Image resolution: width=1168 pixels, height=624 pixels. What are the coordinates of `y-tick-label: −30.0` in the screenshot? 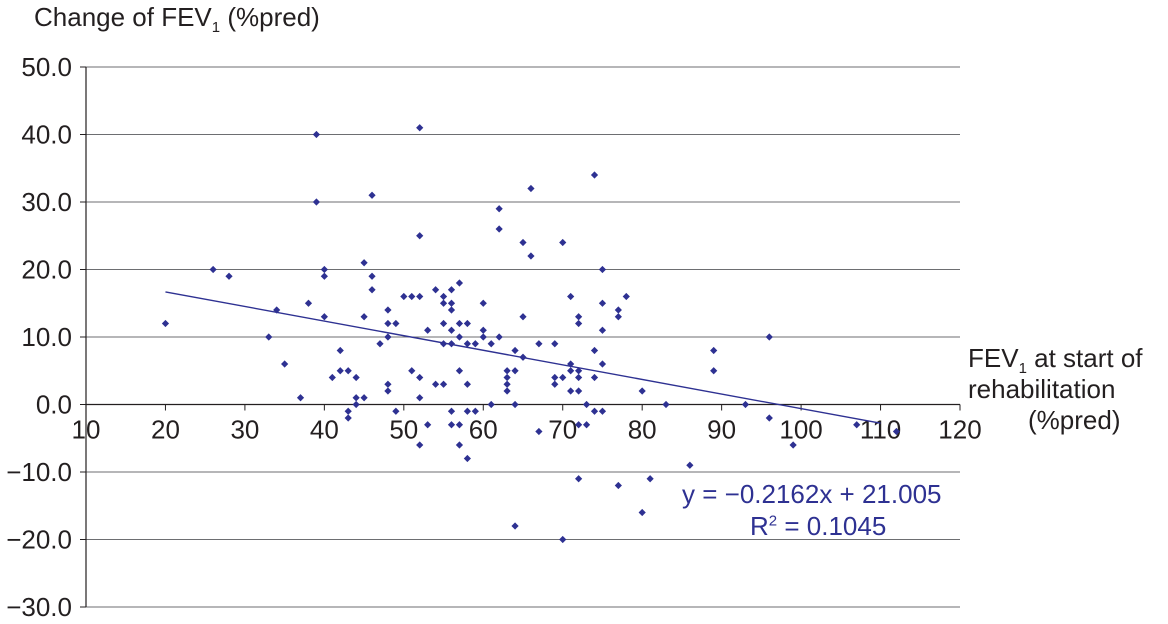 It's located at (39, 607).